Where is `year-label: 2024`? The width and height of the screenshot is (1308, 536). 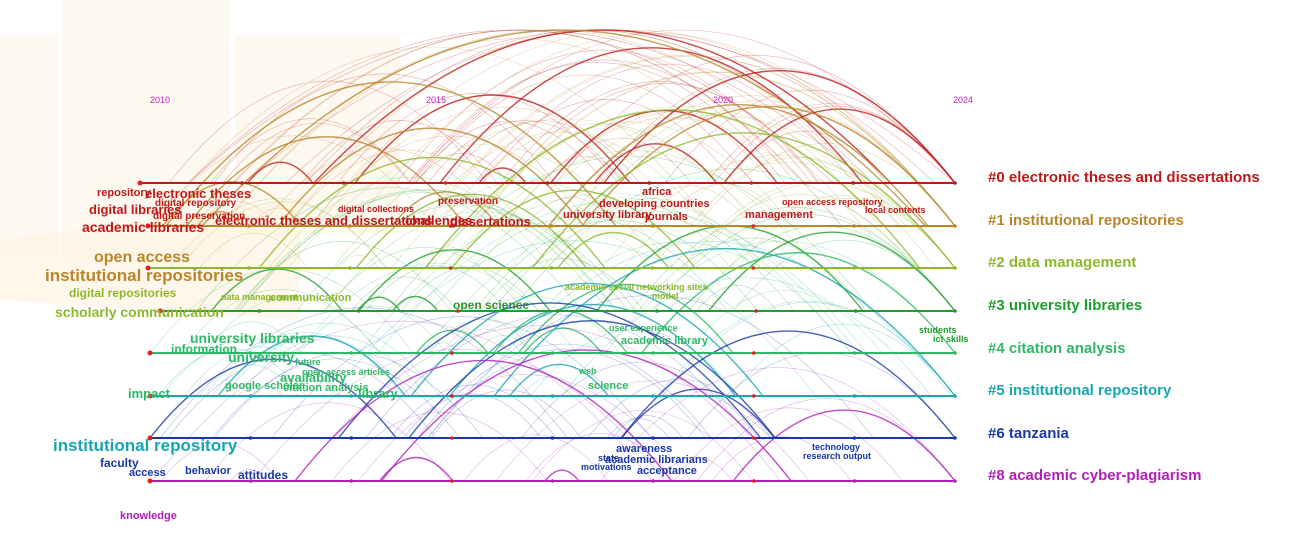 year-label: 2024 is located at coordinates (963, 100).